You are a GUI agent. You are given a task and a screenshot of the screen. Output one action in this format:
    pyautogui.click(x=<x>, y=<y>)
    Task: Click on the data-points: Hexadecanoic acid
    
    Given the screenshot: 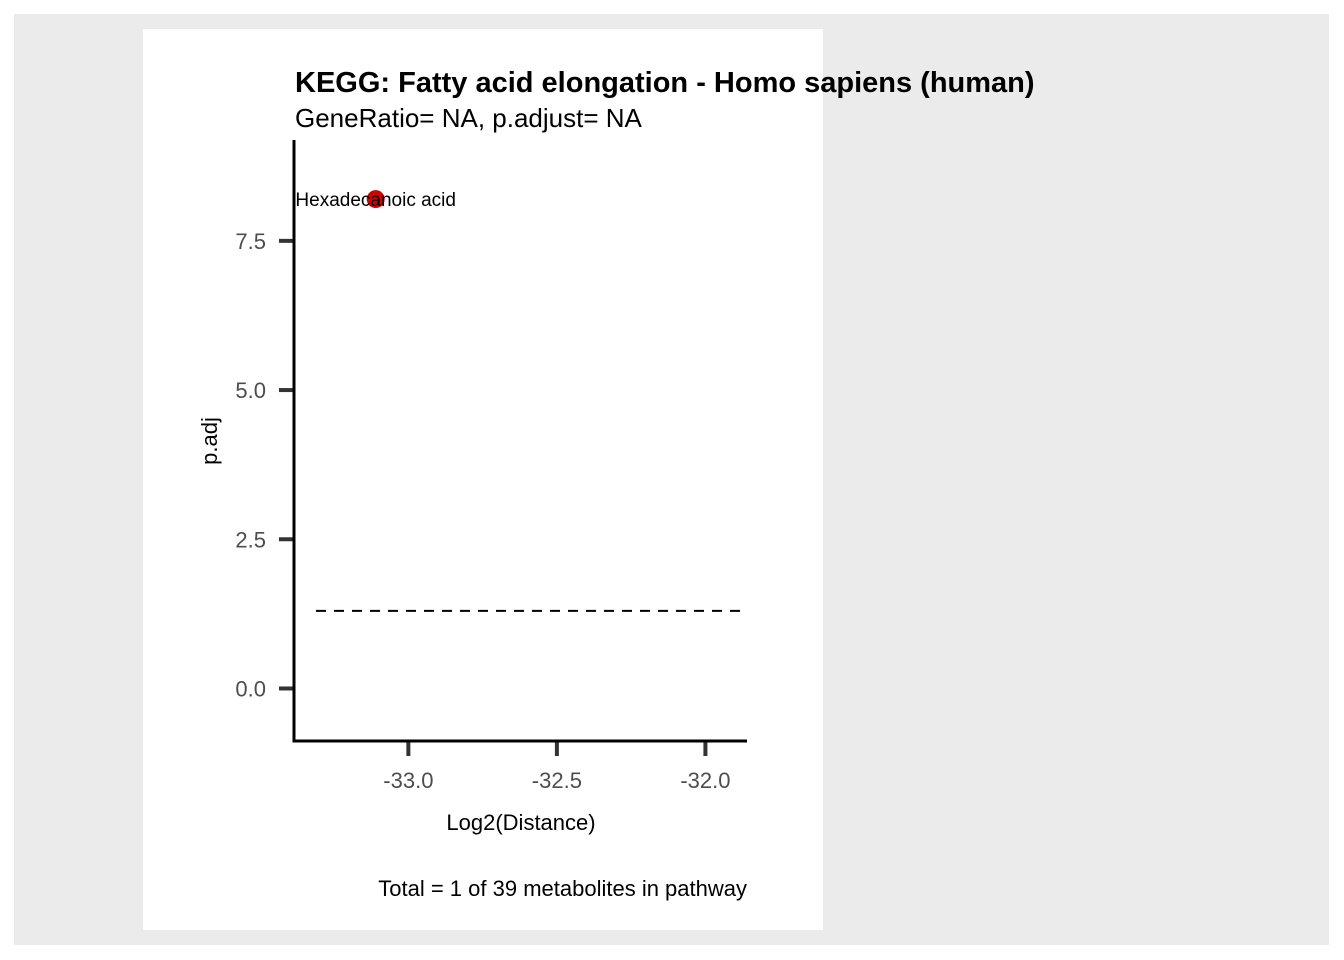 What is the action you would take?
    pyautogui.click(x=375, y=200)
    